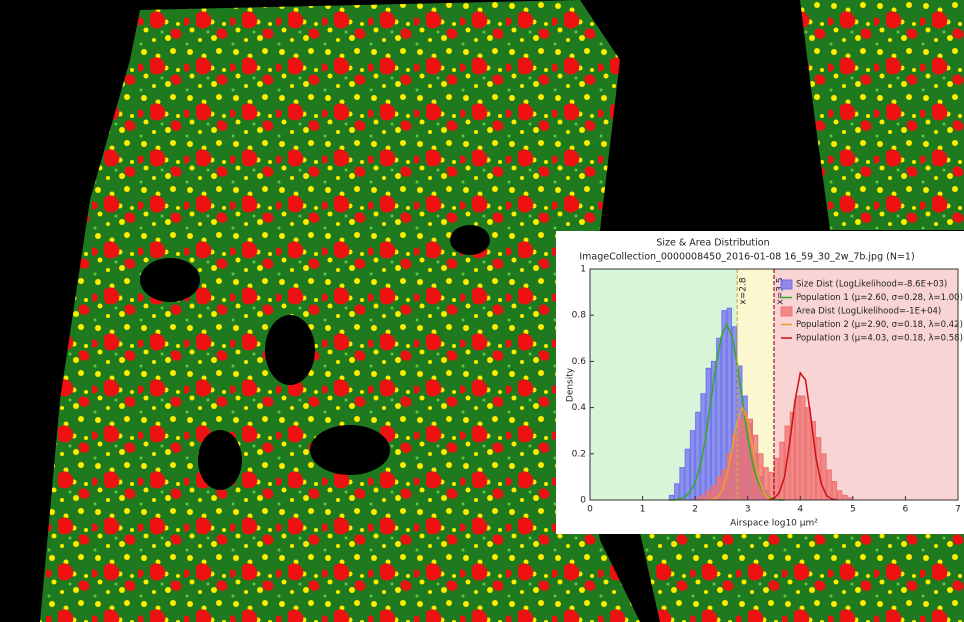 Image resolution: width=964 pixels, height=622 pixels. What do you see at coordinates (853, 510) in the screenshot?
I see `x-tick-label: 5` at bounding box center [853, 510].